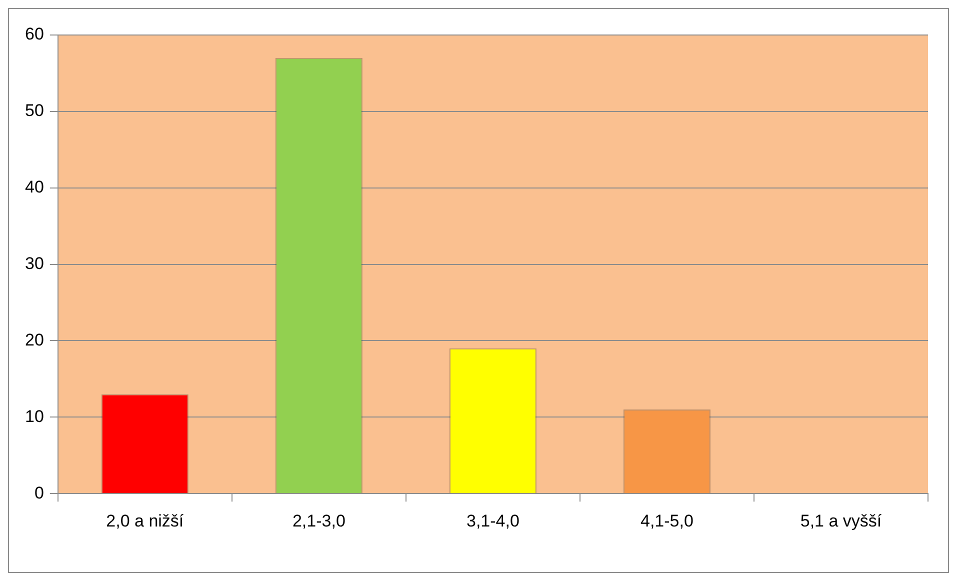  What do you see at coordinates (34, 416) in the screenshot?
I see `y-tick-label: 10` at bounding box center [34, 416].